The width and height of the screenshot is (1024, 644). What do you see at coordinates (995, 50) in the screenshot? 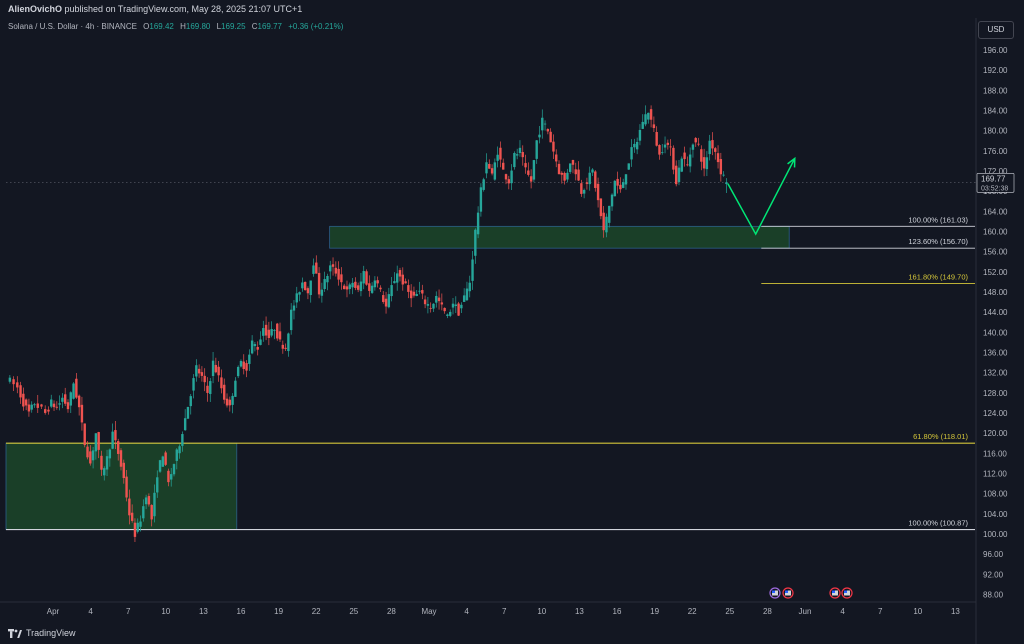
I see `y-tick-label: 196.00` at bounding box center [995, 50].